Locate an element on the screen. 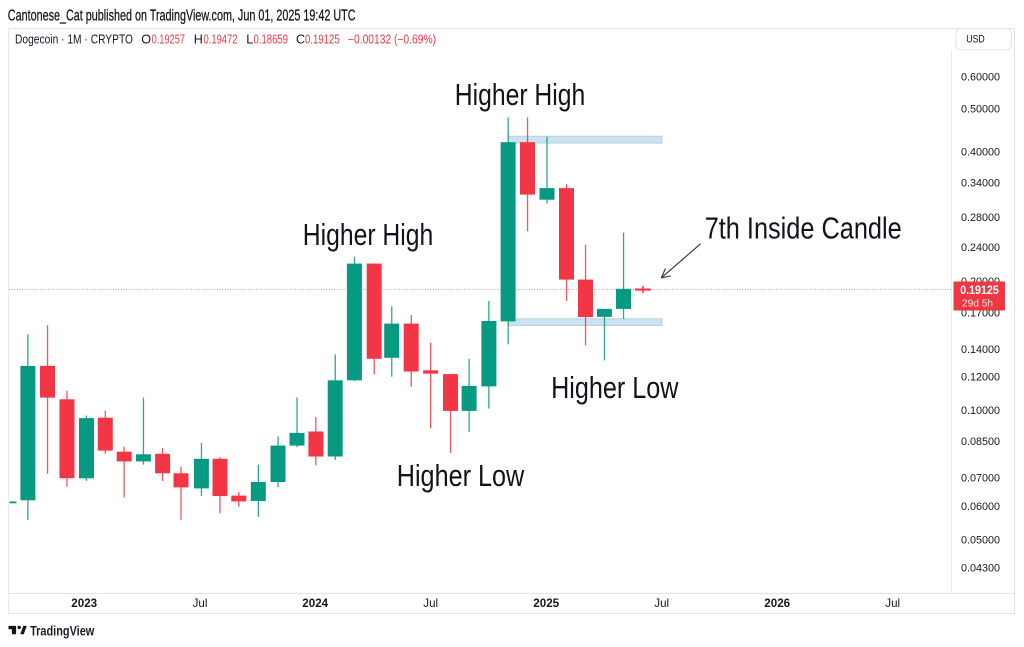 This screenshot has width=1024, height=647. svg-text: O is located at coordinates (146, 40).